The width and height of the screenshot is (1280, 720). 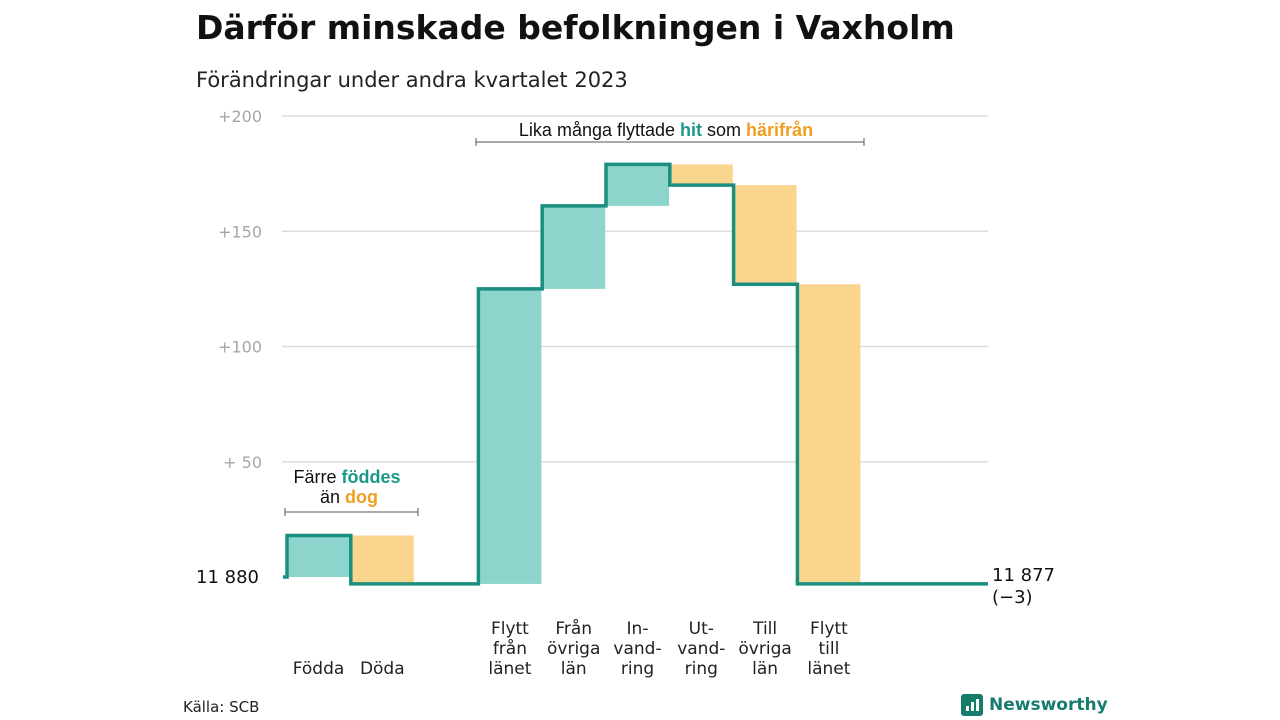 I want to click on svg-text:Lika många flyttade hit som hä: Lika många flyttade hit som härifrån, so click(x=666, y=130).